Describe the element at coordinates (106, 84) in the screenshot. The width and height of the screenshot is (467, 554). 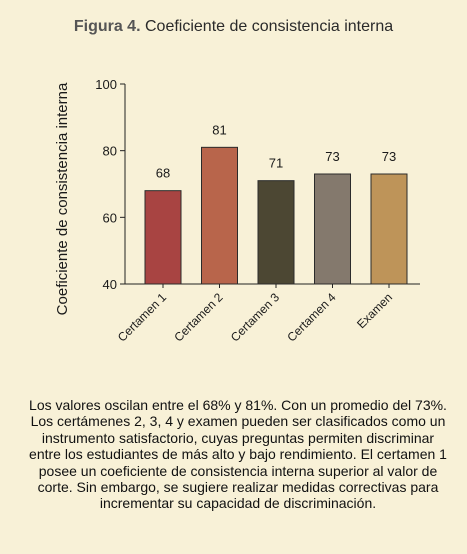
I see `y-tick-label: 100` at that location.